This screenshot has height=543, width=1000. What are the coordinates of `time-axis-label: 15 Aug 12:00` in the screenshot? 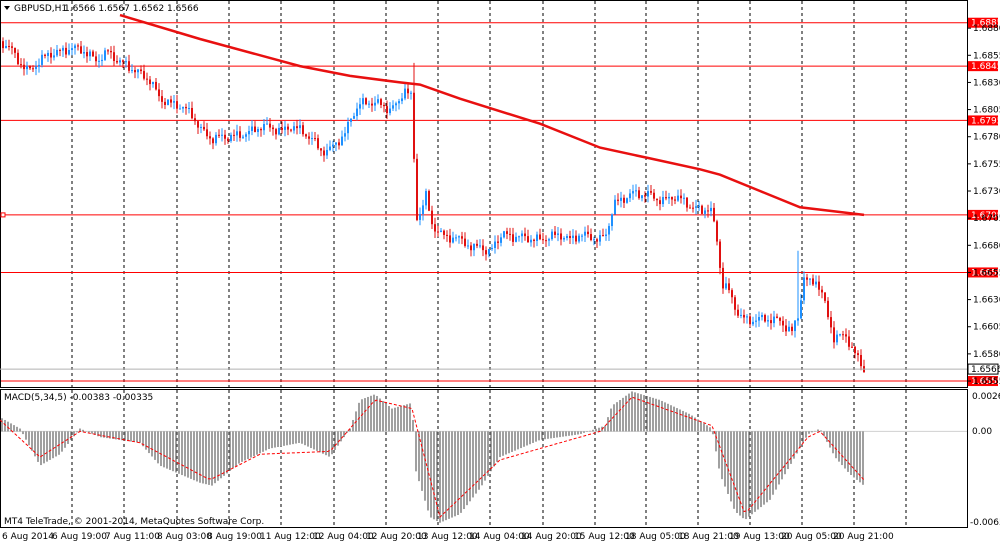 It's located at (604, 537).